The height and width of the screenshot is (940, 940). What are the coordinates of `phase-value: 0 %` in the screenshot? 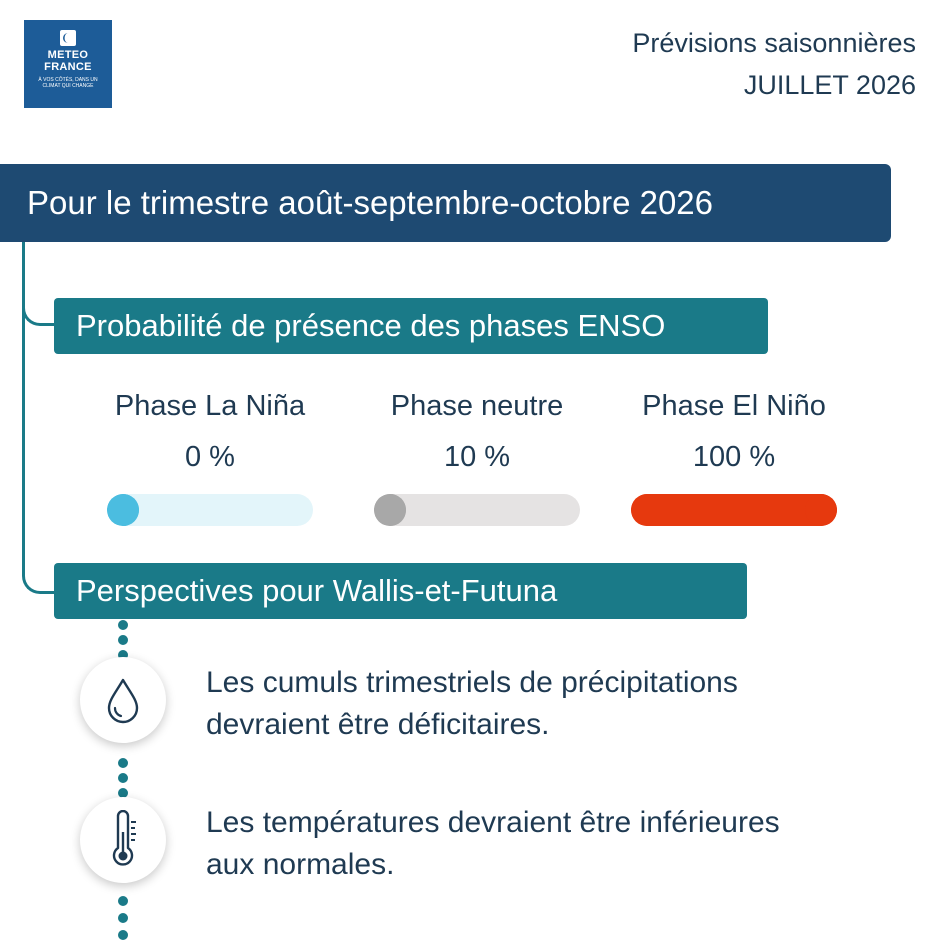 It's located at (210, 457).